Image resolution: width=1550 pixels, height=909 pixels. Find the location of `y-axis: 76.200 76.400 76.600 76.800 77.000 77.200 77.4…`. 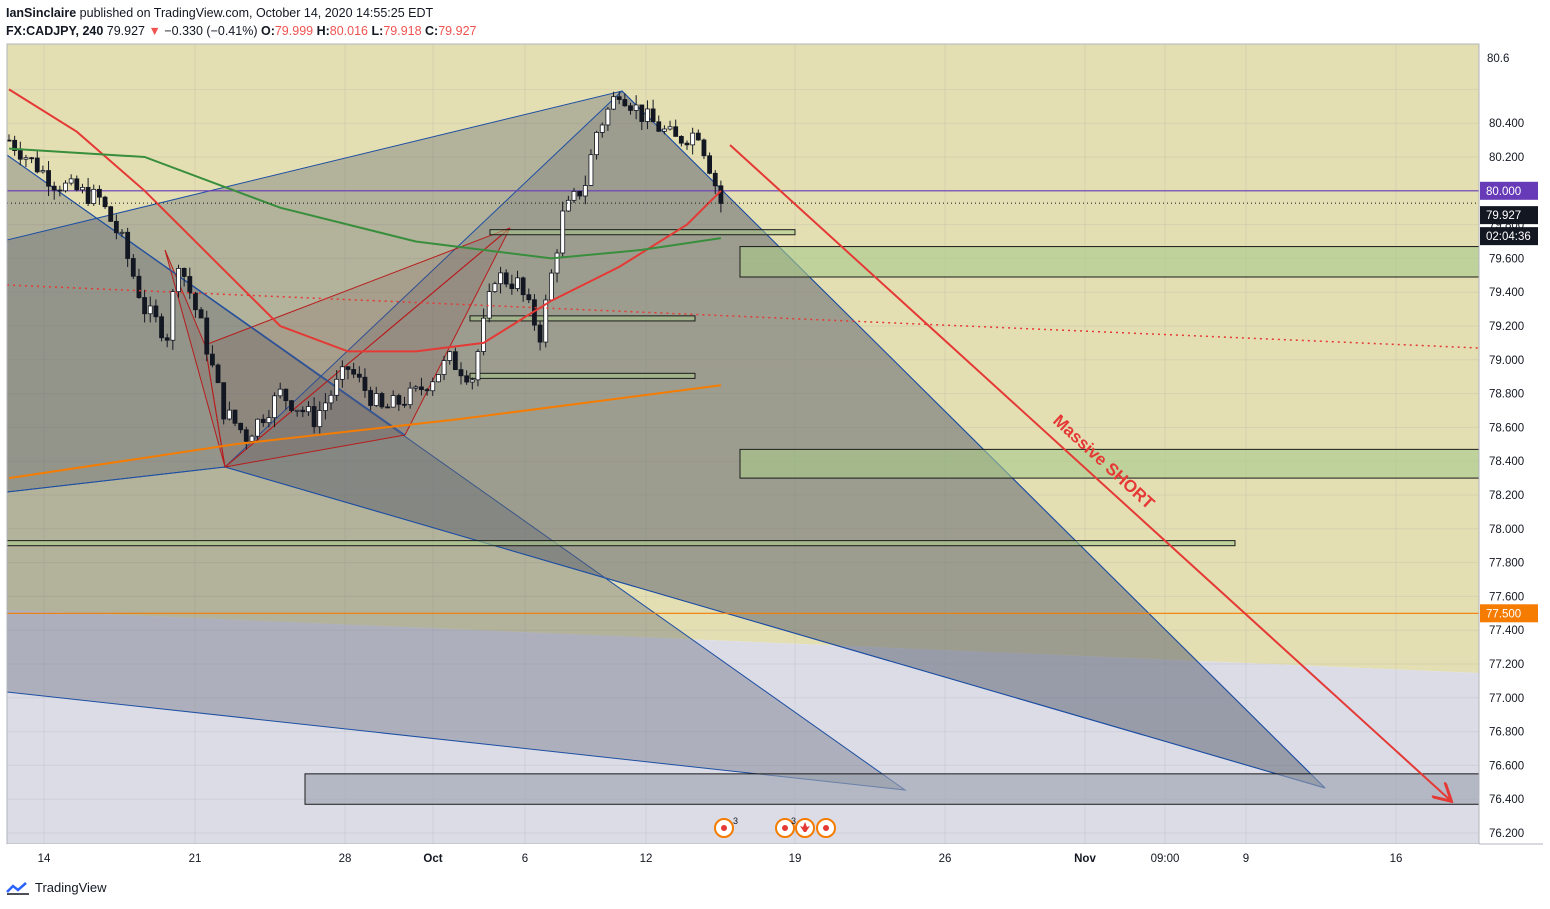

y-axis: 76.200 76.400 76.600 76.800 77.000 77.200 77.4… is located at coordinates (1506, 479).